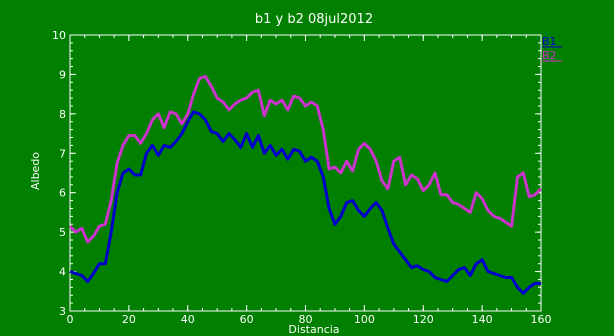 This screenshot has width=614, height=336. Describe the element at coordinates (62, 311) in the screenshot. I see `y-tick-label: 3` at that location.